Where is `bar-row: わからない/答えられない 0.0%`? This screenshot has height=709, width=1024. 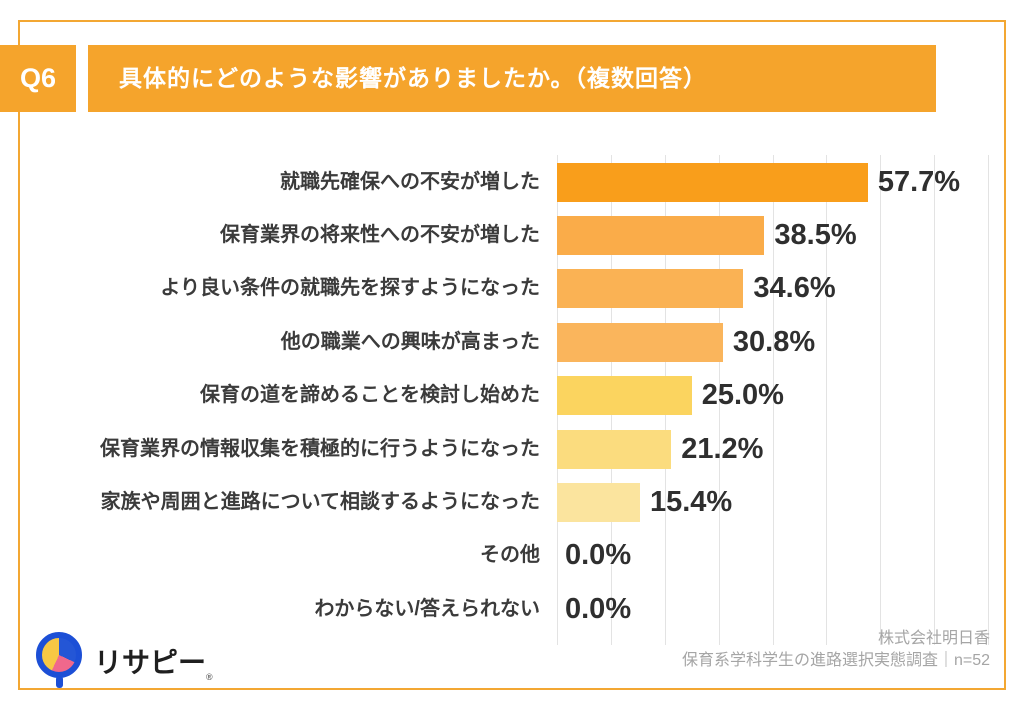
bar-row: わからない/答えられない 0.0% is located at coordinates (512, 609).